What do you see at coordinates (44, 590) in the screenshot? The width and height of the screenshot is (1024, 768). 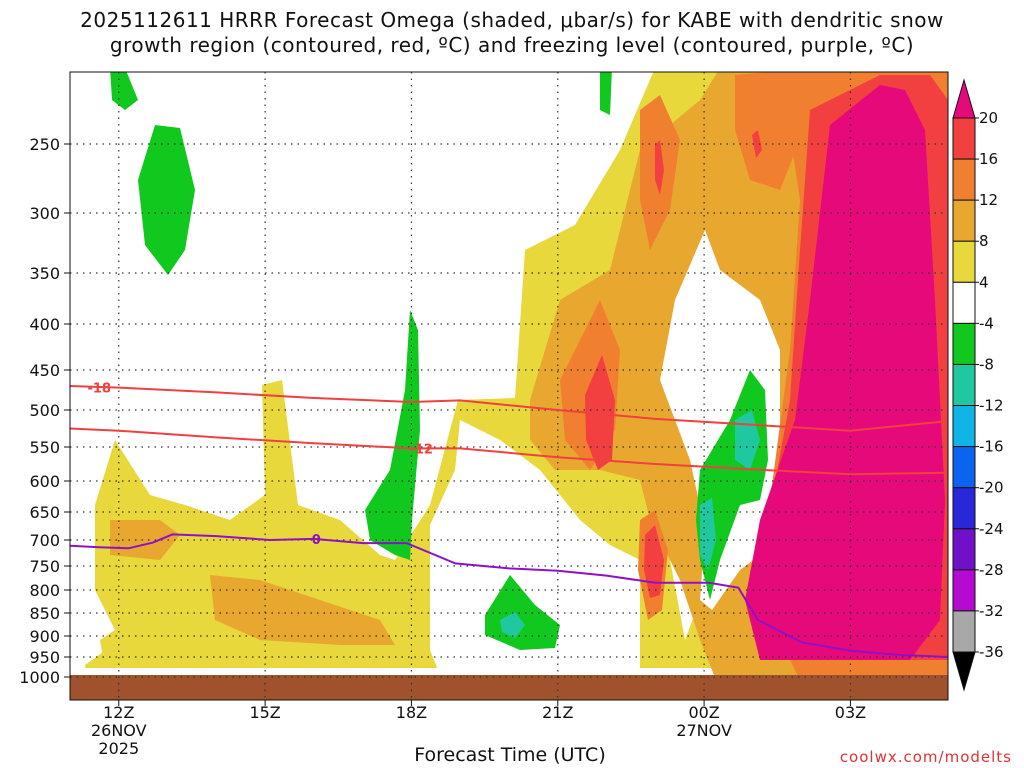 I see `y-tick-label: 800` at bounding box center [44, 590].